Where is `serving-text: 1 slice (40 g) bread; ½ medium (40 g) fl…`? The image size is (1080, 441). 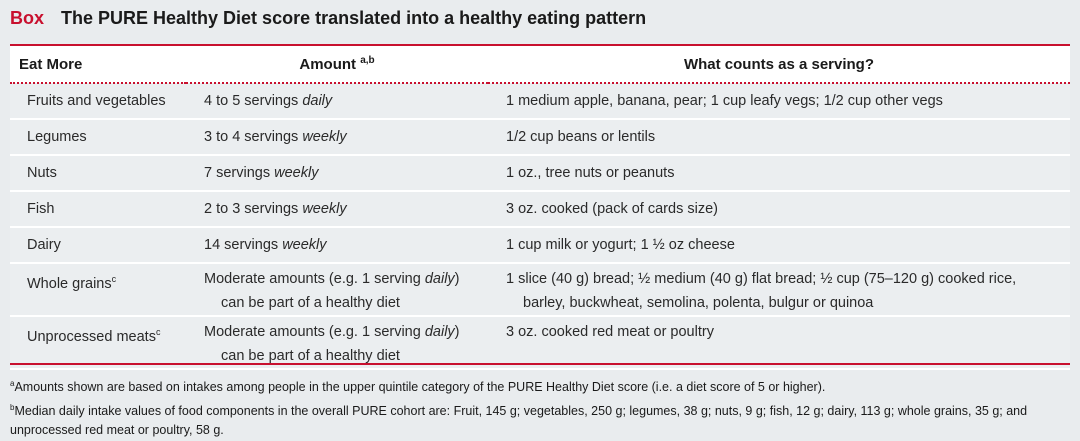
serving-text: 1 slice (40 g) bread; ½ medium (40 g) fl… is located at coordinates (761, 279).